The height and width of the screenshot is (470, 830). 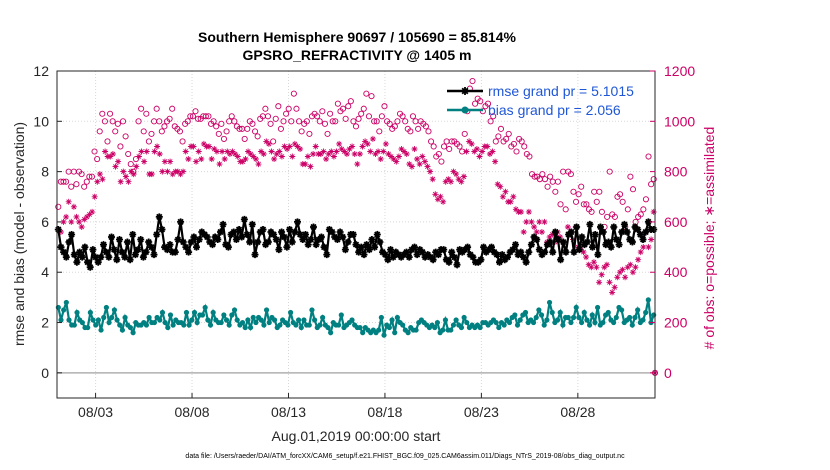 What do you see at coordinates (41, 121) in the screenshot?
I see `left-tick-label: 10` at bounding box center [41, 121].